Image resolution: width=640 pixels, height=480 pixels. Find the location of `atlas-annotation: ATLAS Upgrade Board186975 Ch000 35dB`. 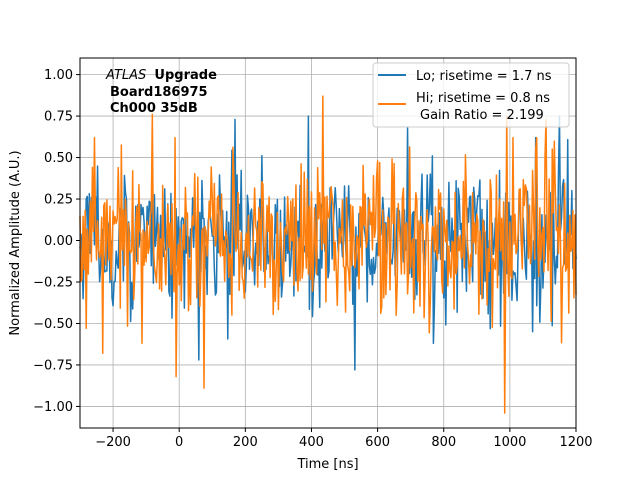

atlas-annotation: ATLAS Upgrade Board186975 Ch000 35dB is located at coordinates (161, 92).